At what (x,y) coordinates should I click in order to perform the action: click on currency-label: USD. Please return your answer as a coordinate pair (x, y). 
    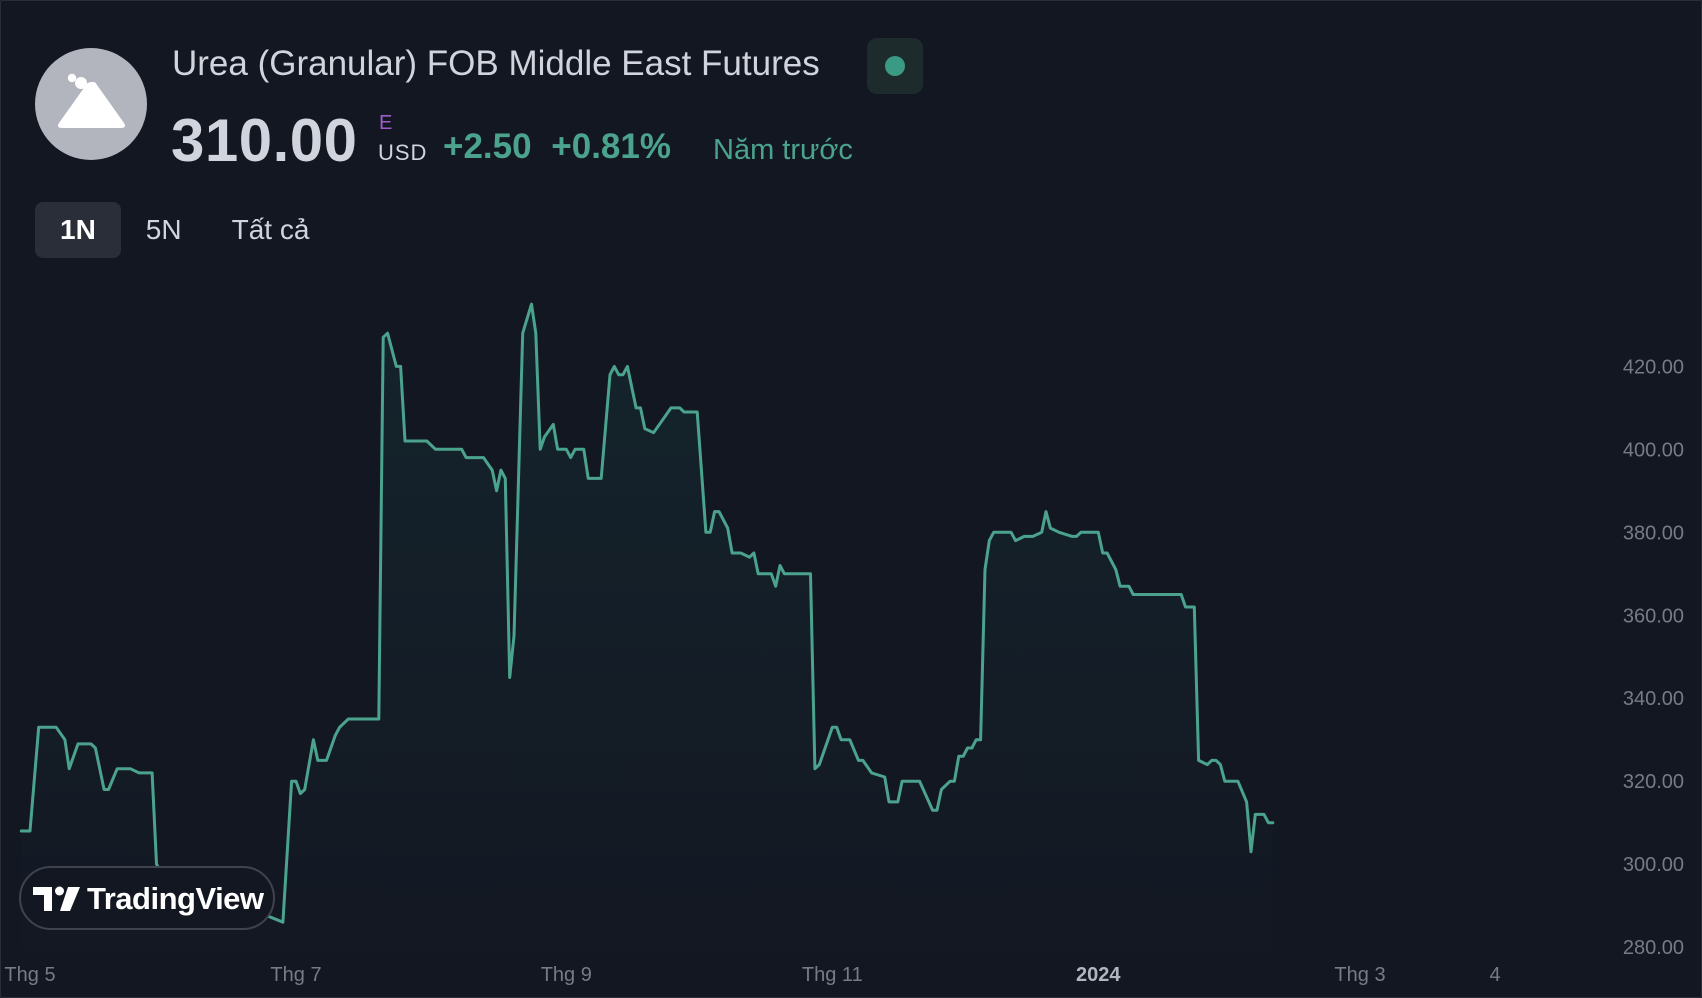
    Looking at the image, I should click on (403, 152).